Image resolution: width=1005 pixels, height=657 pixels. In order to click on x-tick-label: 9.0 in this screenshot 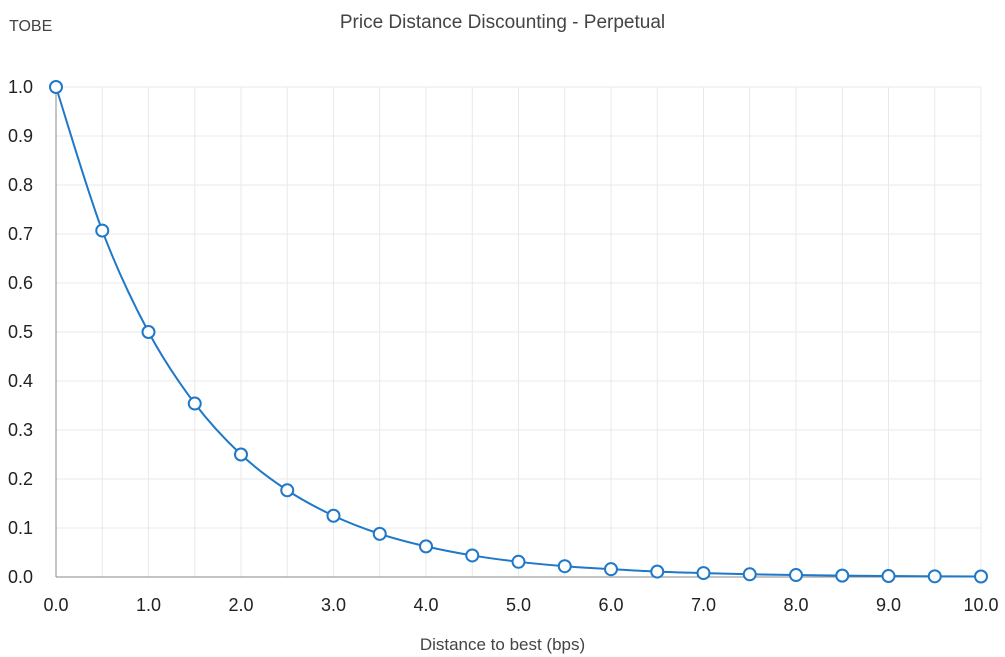, I will do `click(888, 605)`.